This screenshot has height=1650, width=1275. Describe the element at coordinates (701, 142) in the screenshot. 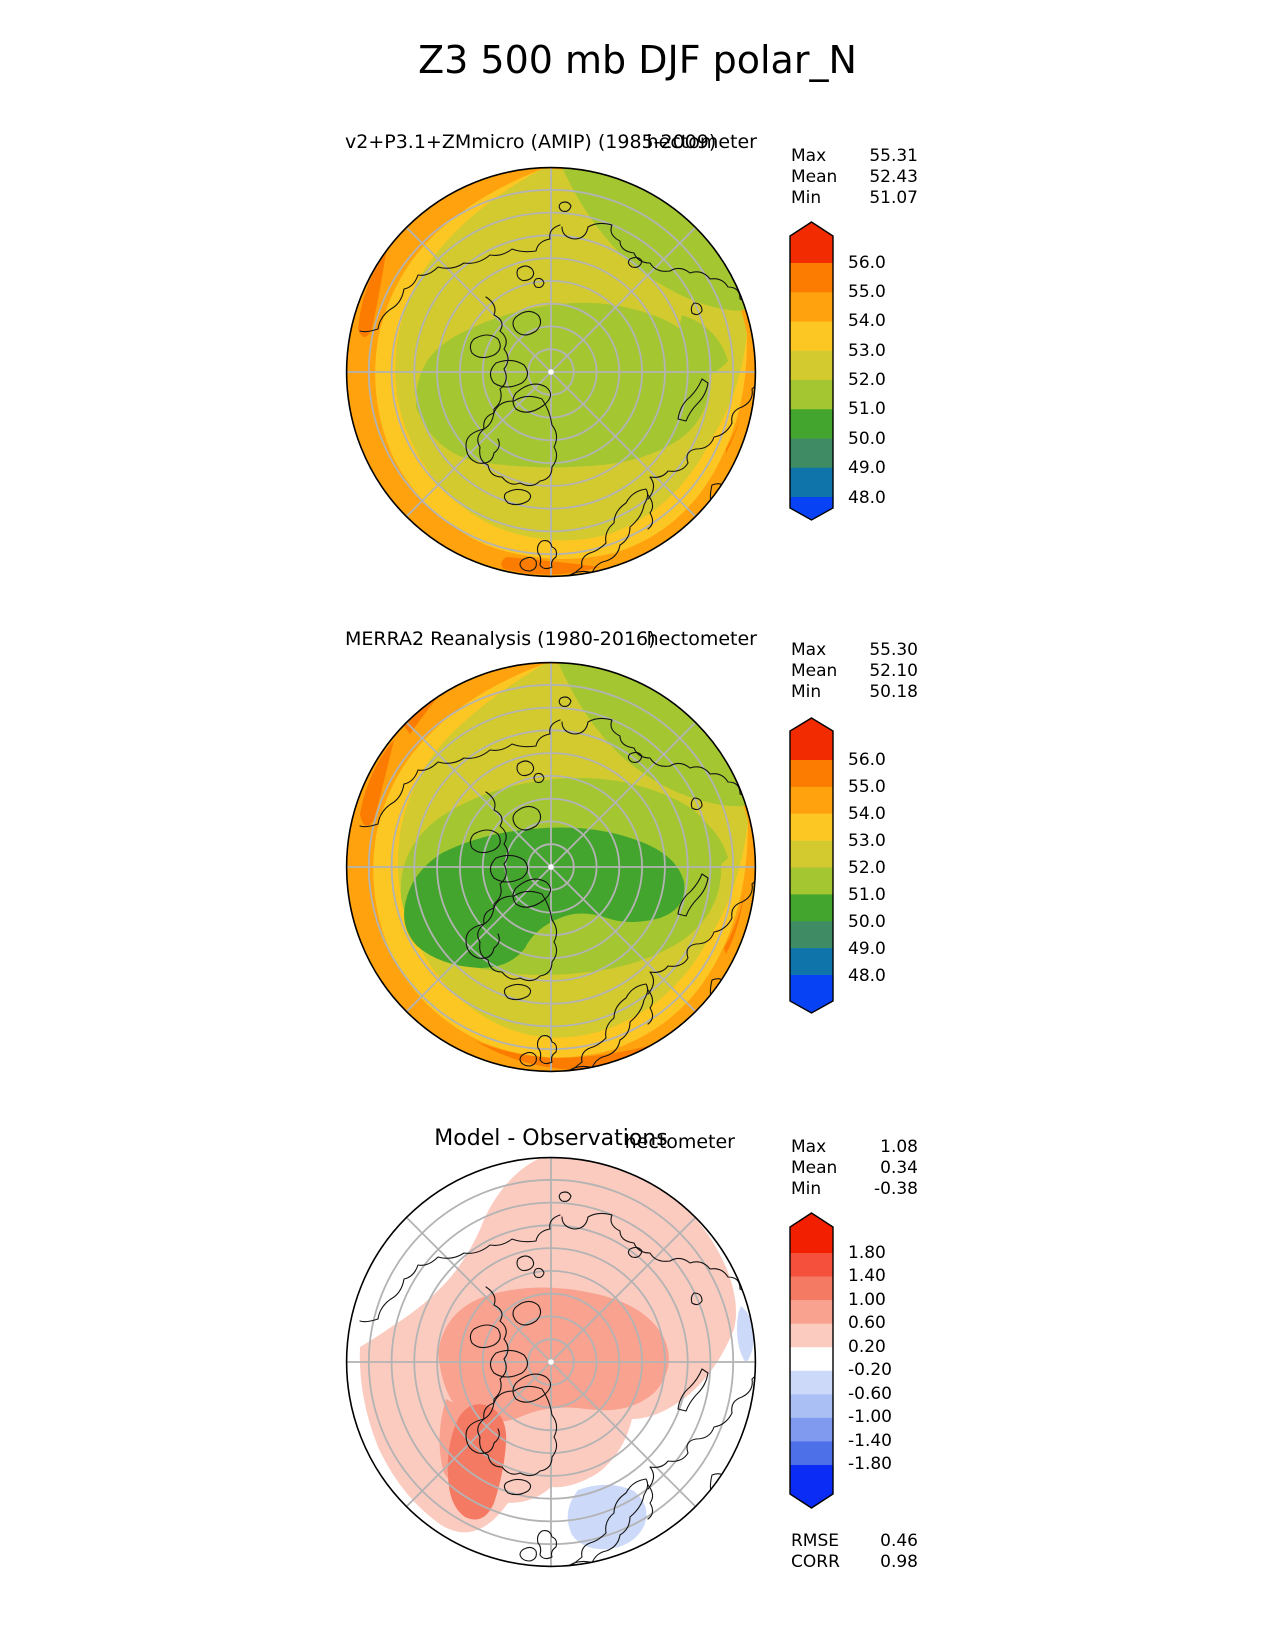

I see `panel1-units-label: hectometer` at that location.